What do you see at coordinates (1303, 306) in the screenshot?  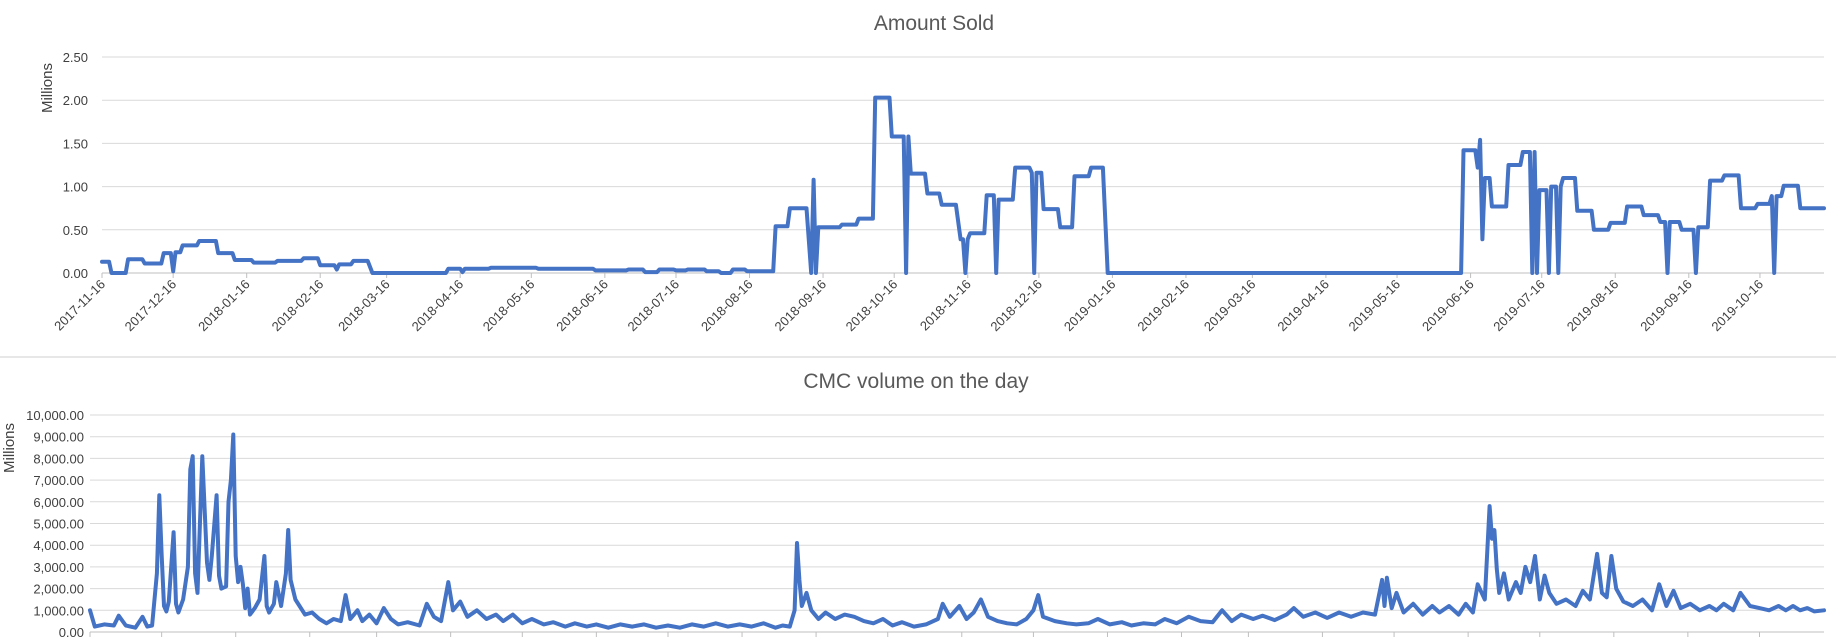 I see `amount-sold-x-tick-label: 2019-04-16` at bounding box center [1303, 306].